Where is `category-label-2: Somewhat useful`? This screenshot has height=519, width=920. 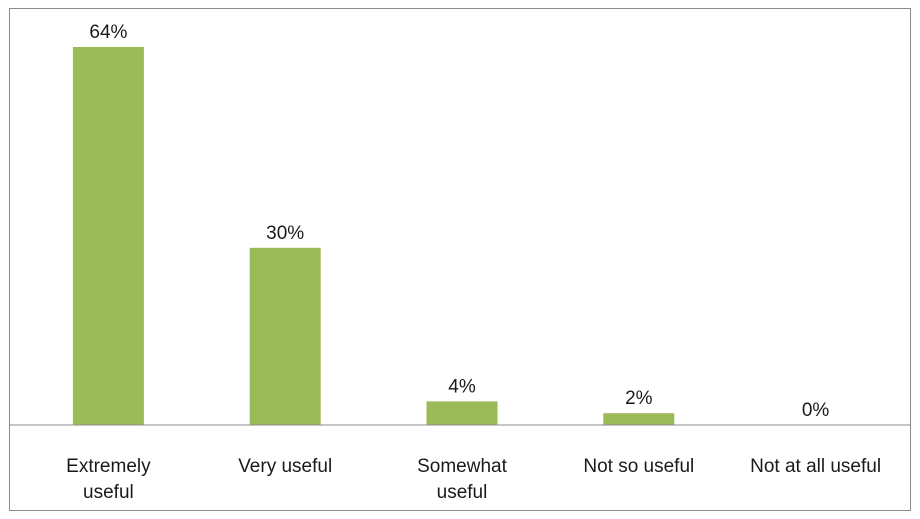
category-label-2: Somewhat useful is located at coordinates (462, 479).